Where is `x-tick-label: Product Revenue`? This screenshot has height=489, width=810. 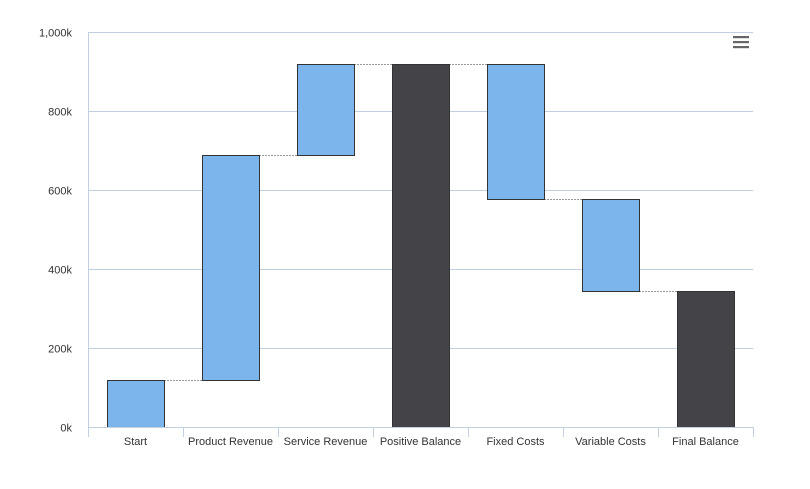 x-tick-label: Product Revenue is located at coordinates (230, 442).